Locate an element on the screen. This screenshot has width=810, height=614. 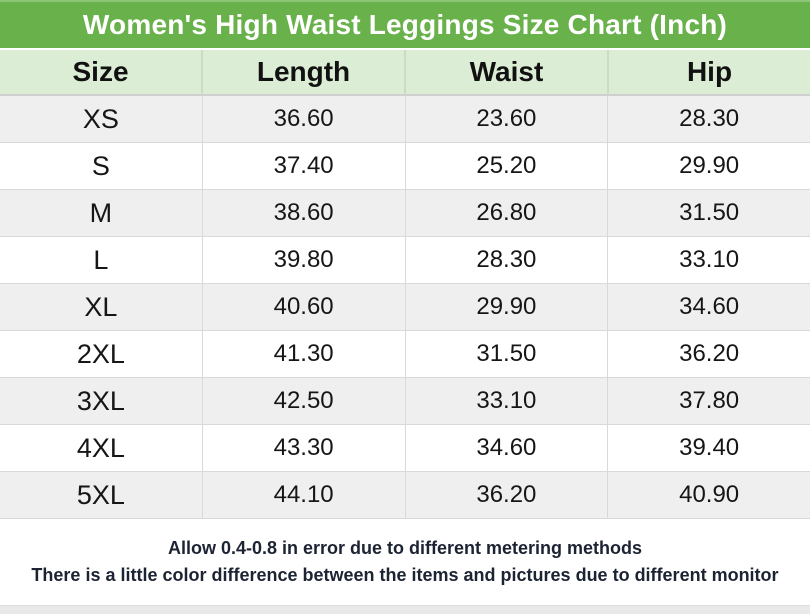
divider is located at coordinates (405, 49).